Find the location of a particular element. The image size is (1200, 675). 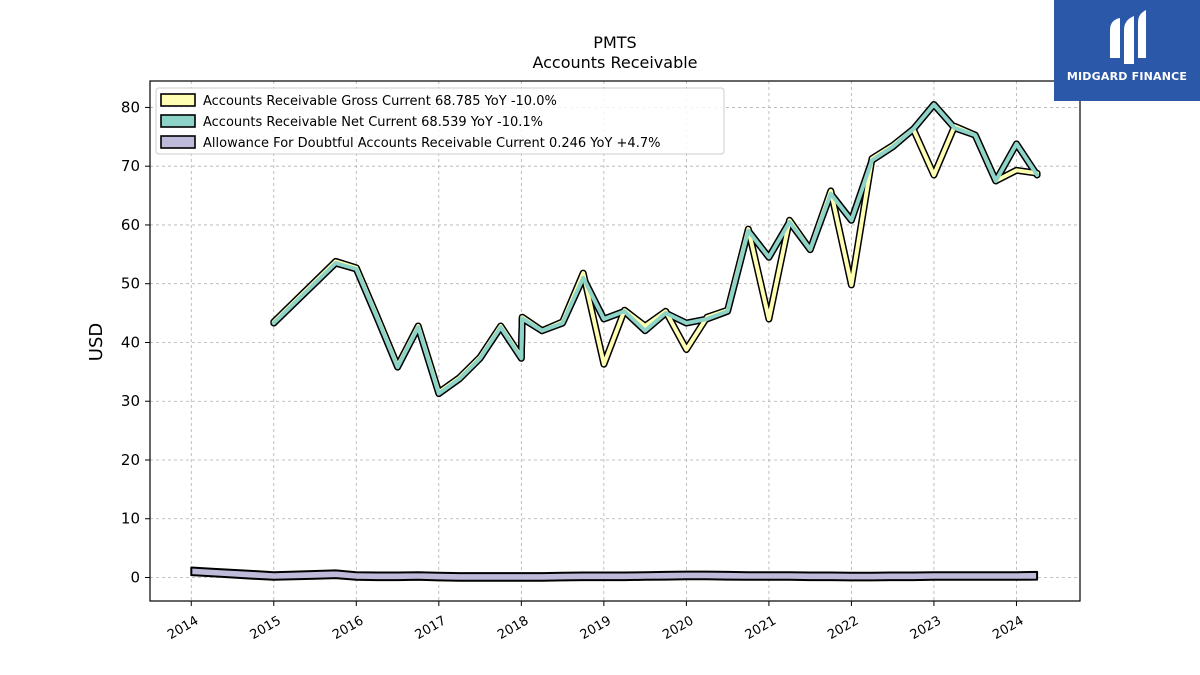

y-tick-label: 80 is located at coordinates (130, 107).